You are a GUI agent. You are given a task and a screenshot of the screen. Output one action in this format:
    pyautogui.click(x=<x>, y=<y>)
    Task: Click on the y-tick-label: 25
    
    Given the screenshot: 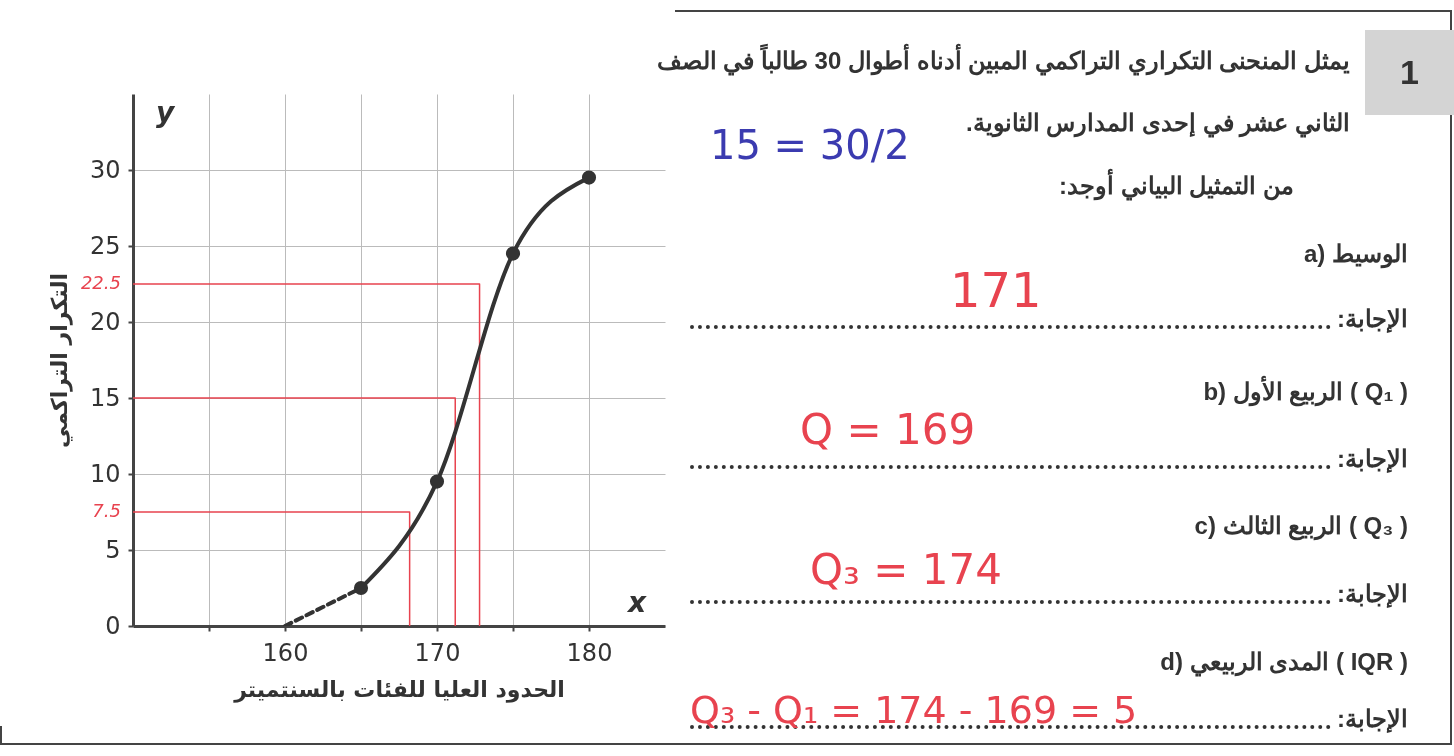 What is the action you would take?
    pyautogui.click(x=105, y=245)
    